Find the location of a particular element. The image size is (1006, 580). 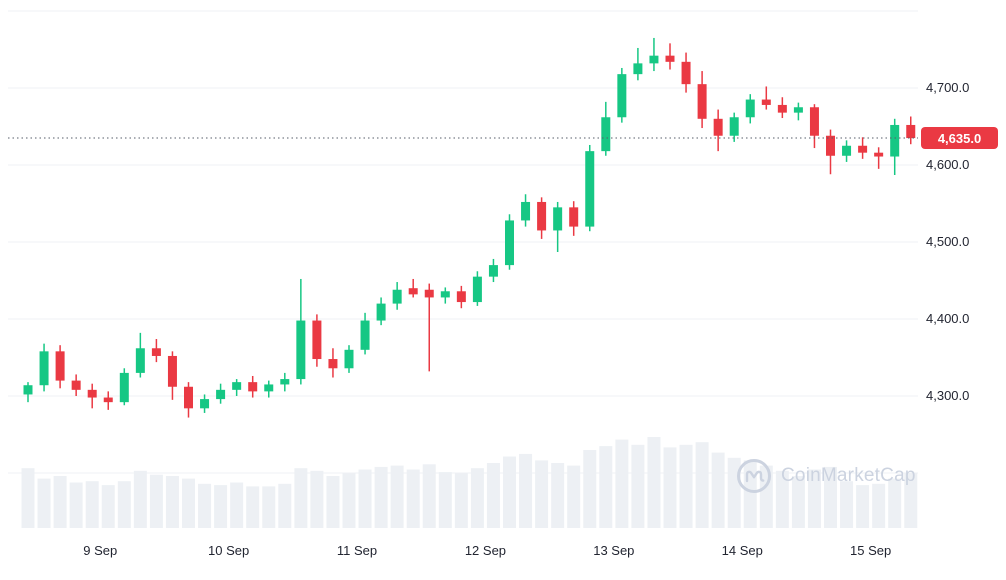

x-axis-label: 14 Sep is located at coordinates (742, 550).